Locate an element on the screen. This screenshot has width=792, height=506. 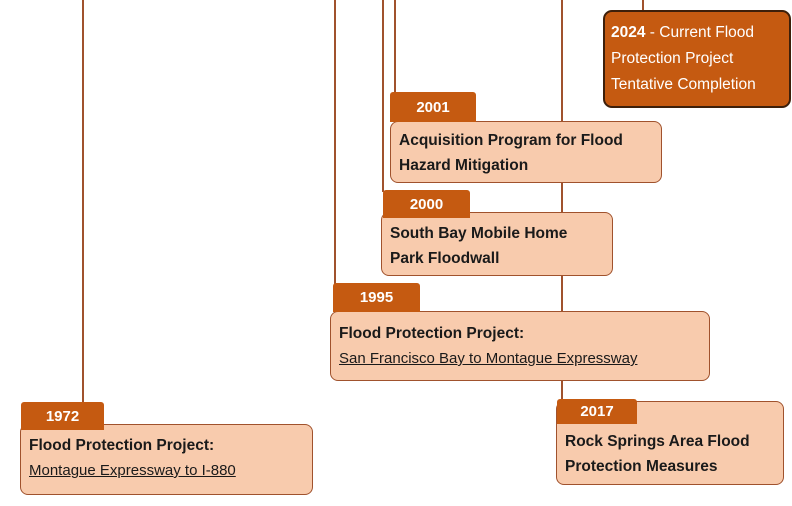
year-tab: 2017 is located at coordinates (597, 411).